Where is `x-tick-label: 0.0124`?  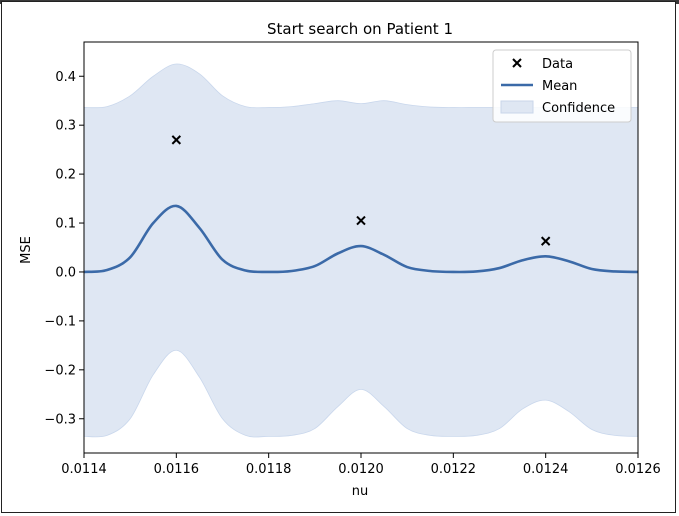 x-tick-label: 0.0124 is located at coordinates (546, 469).